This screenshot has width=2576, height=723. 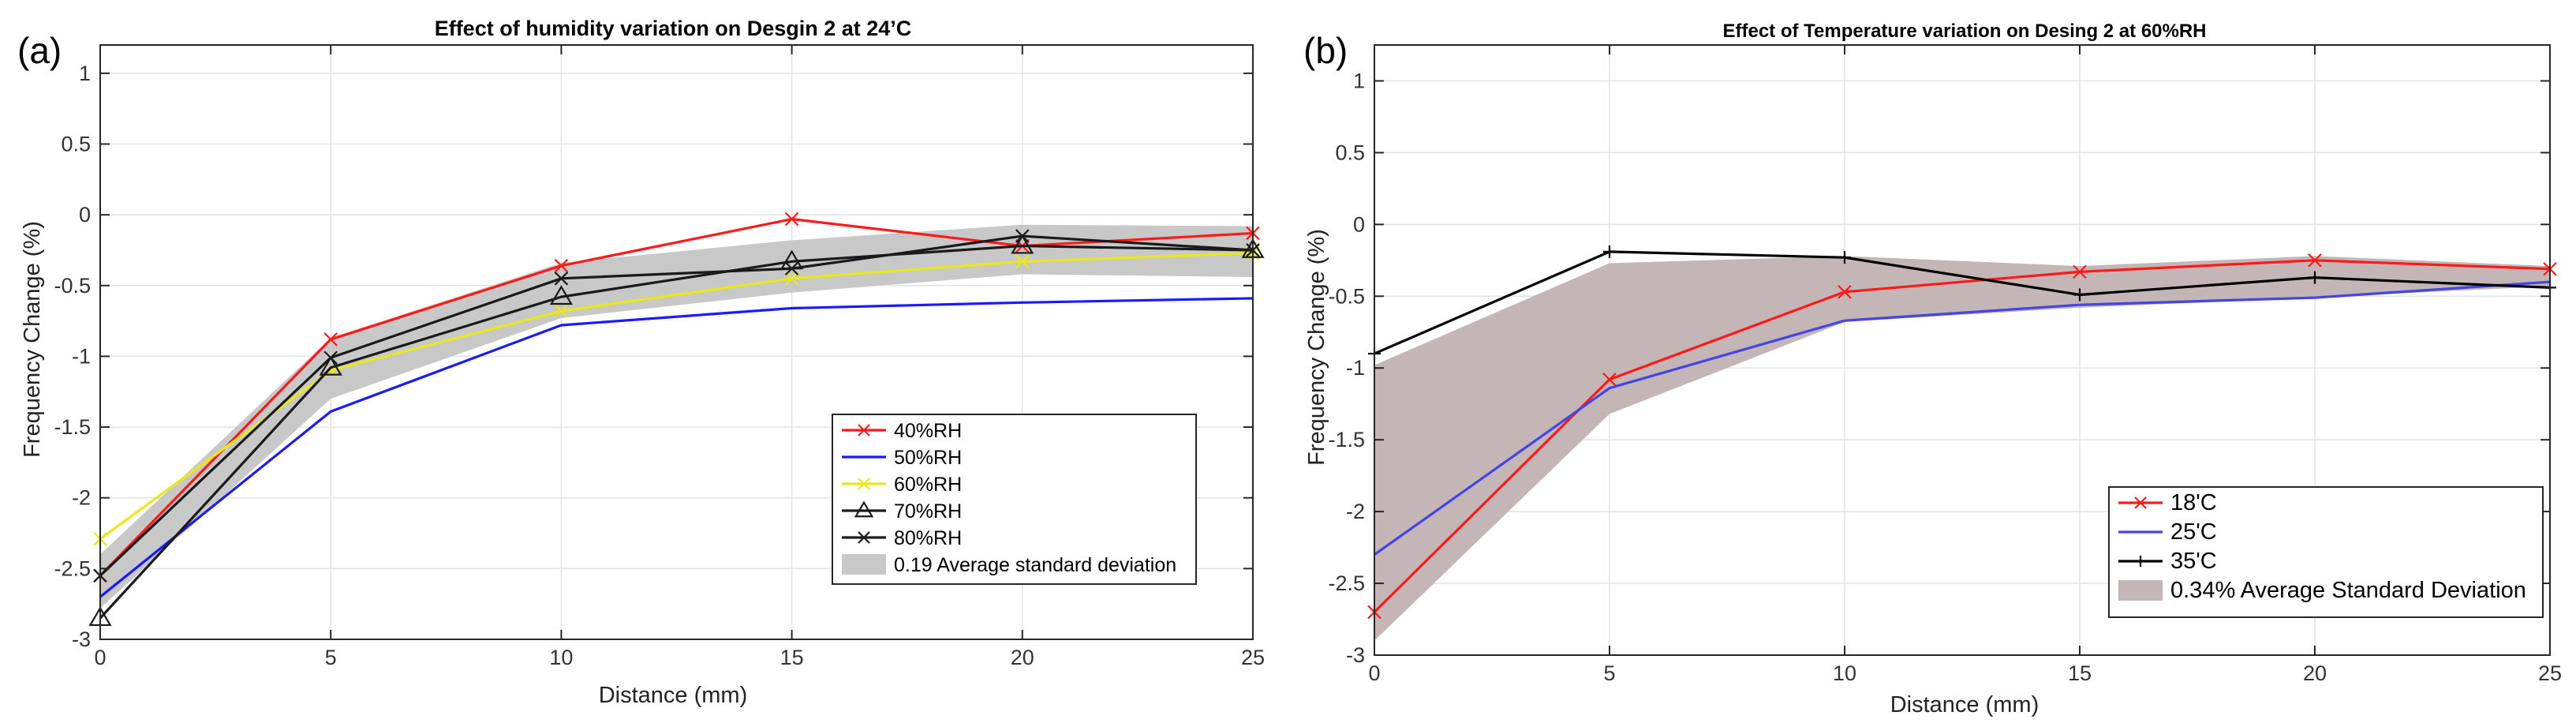 I want to click on chart-a-legend-box, so click(x=1014, y=499).